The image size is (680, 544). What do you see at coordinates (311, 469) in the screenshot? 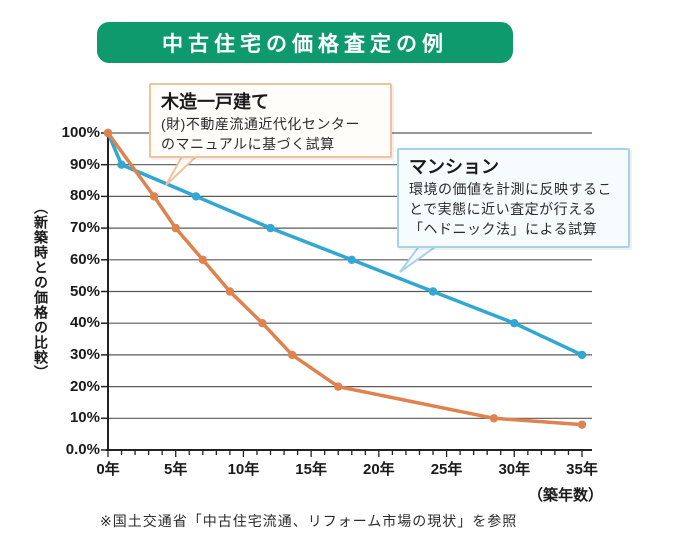
I see `x-tick-label: 15年` at bounding box center [311, 469].